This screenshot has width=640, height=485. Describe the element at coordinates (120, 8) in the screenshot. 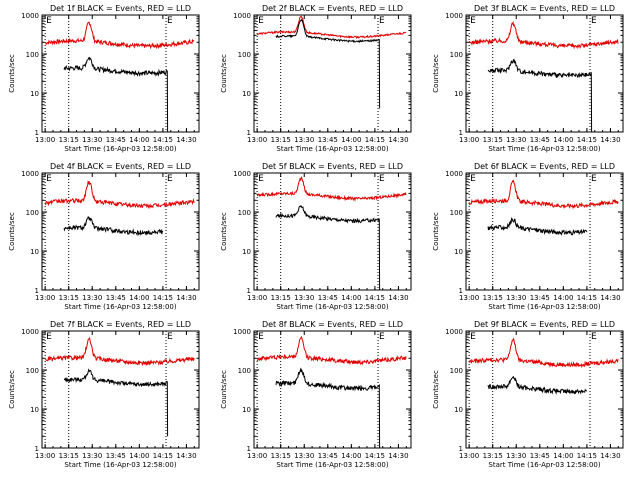

I see `panel-title: Det 1f BLACK = Events, RED = LLD` at that location.